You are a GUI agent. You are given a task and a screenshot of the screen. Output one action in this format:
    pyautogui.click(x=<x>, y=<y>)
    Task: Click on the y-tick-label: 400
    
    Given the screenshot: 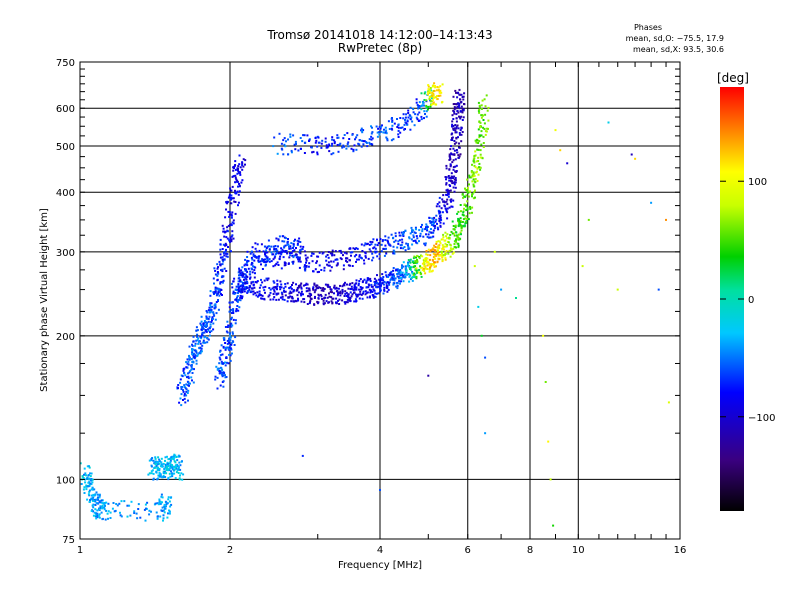 What is the action you would take?
    pyautogui.click(x=65, y=193)
    